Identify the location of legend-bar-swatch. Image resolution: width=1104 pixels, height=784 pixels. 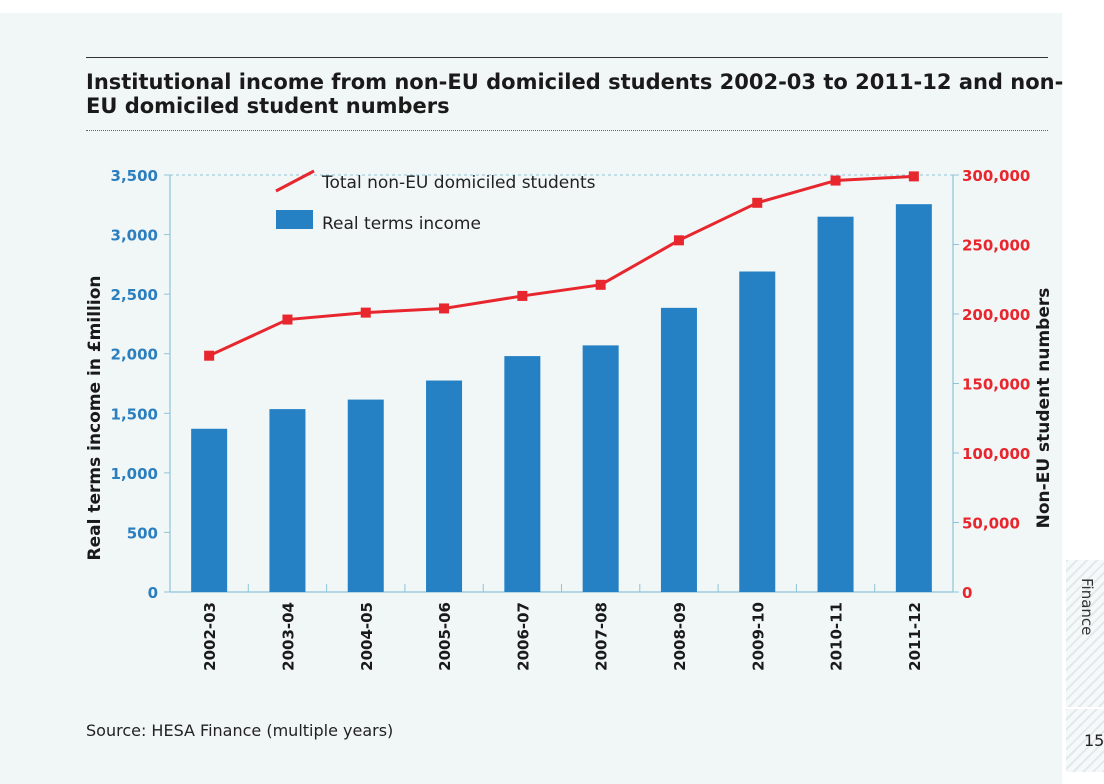
(294, 219).